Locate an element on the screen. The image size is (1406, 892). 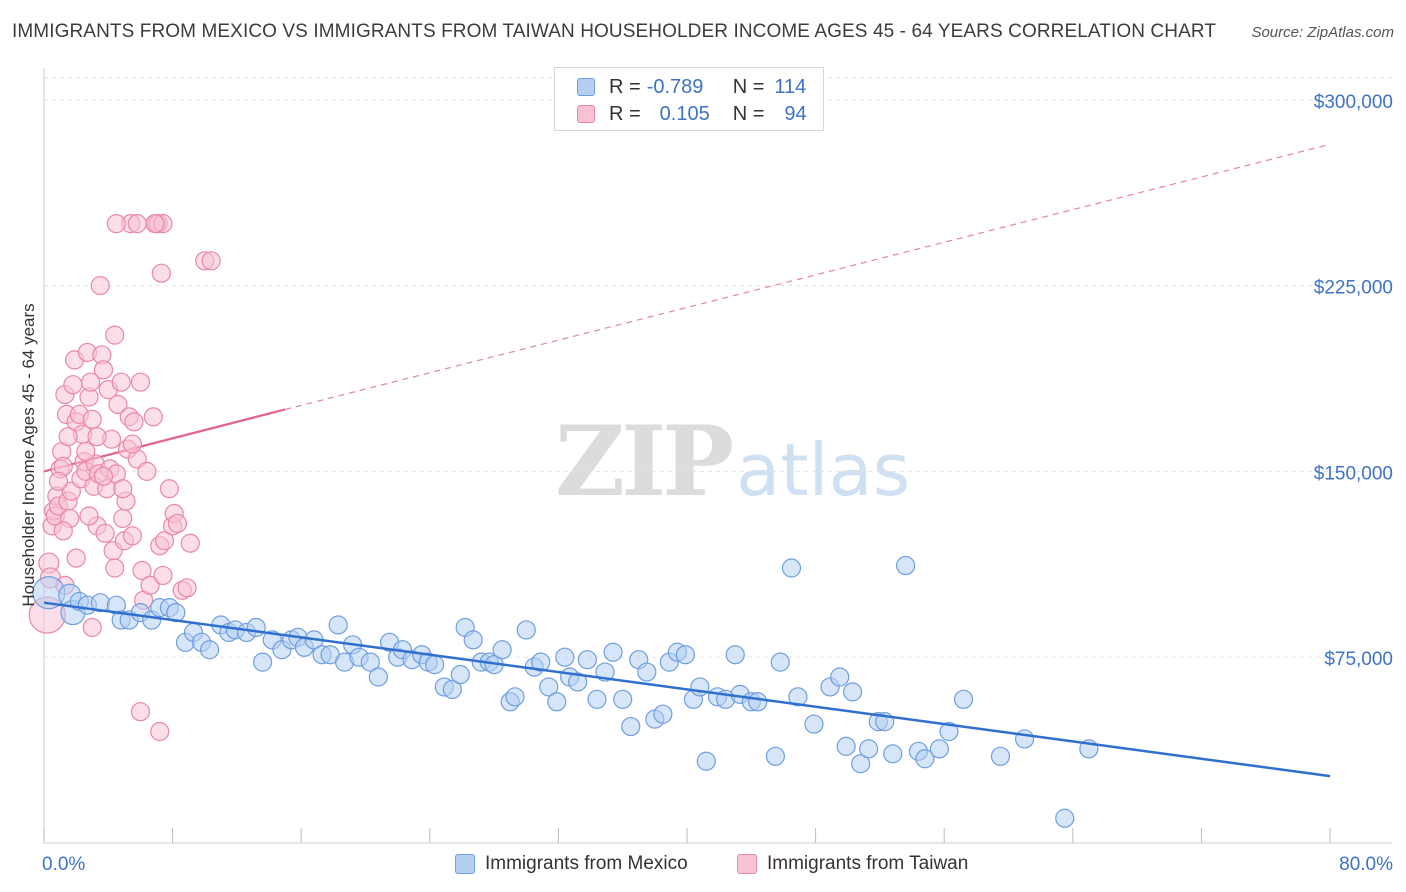
bottom-legend-taiwan: Immigrants from Taiwan is located at coordinates (852, 864).